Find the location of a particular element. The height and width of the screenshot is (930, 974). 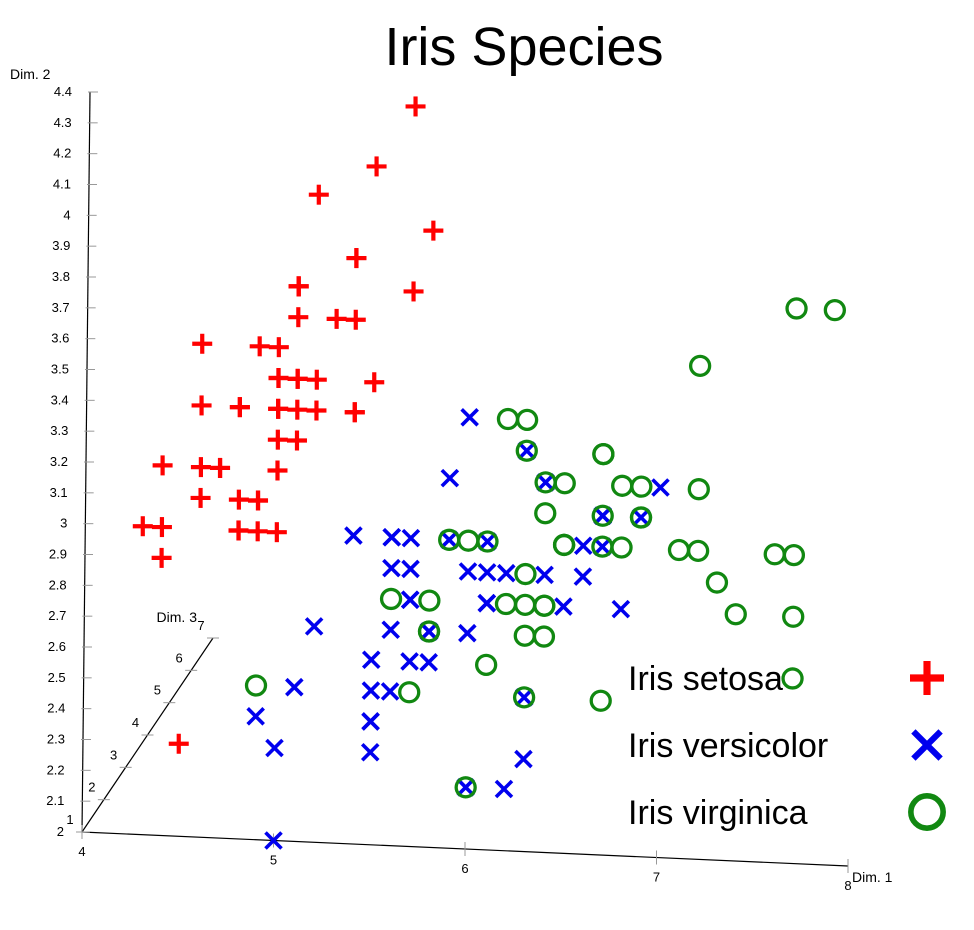

z-tick-label: 4 is located at coordinates (135, 722).